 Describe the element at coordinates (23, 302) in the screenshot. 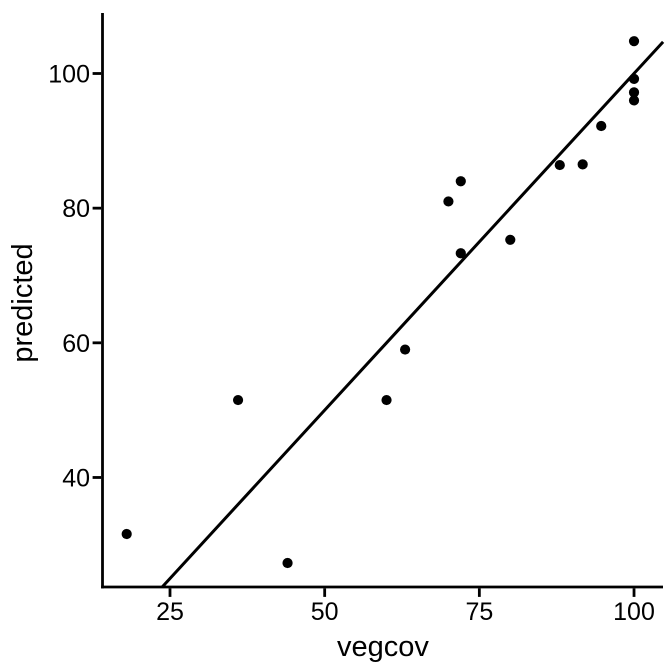

I see `y-axis-title: predicted` at that location.